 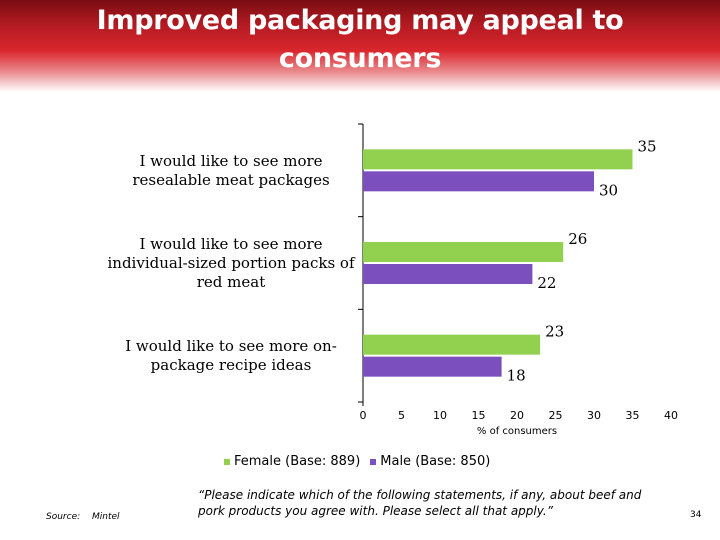 What do you see at coordinates (554, 332) in the screenshot?
I see `data-label: 23` at bounding box center [554, 332].